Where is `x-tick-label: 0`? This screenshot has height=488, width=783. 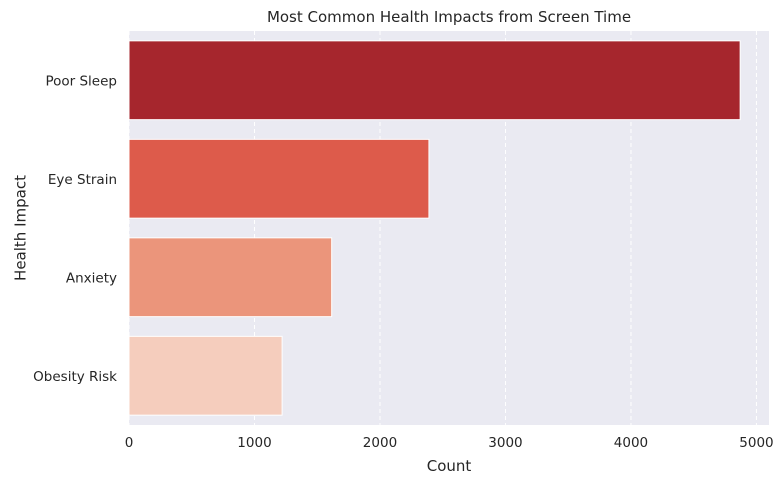 x-tick-label: 0 is located at coordinates (129, 443).